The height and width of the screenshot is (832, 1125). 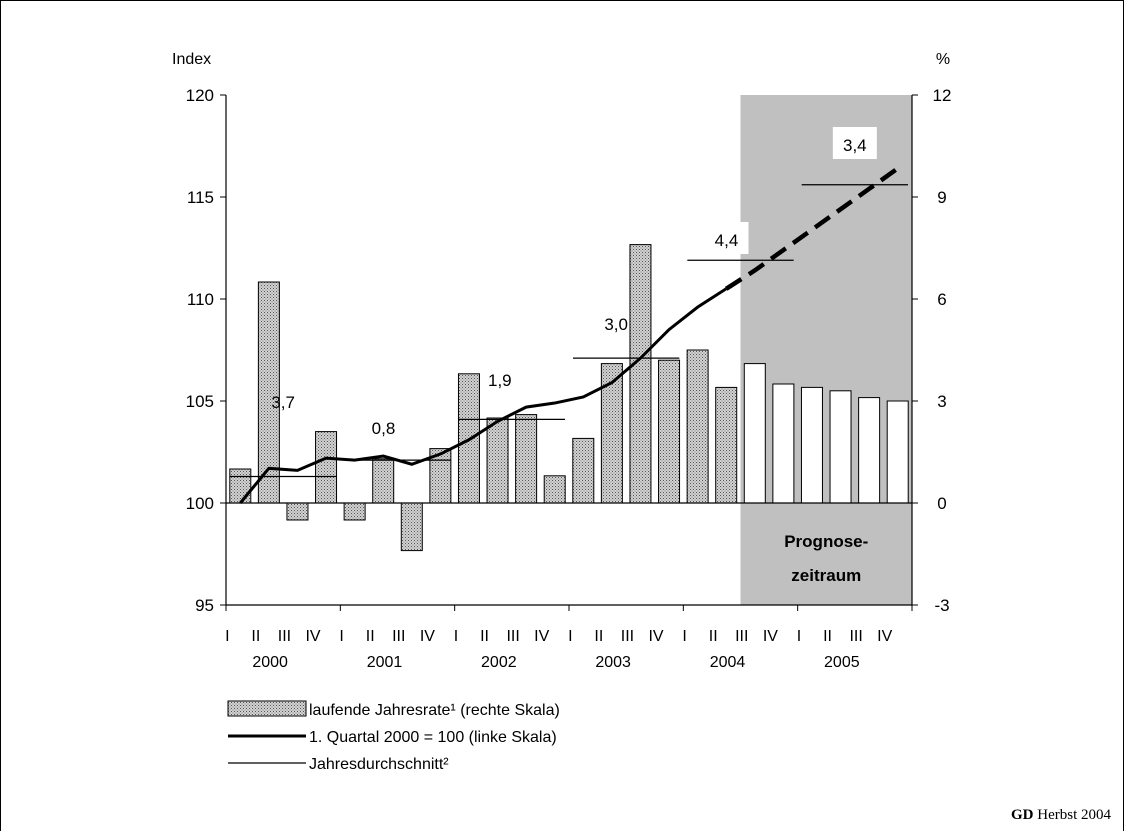 What do you see at coordinates (284, 636) in the screenshot?
I see `quarter-label-2: III` at bounding box center [284, 636].